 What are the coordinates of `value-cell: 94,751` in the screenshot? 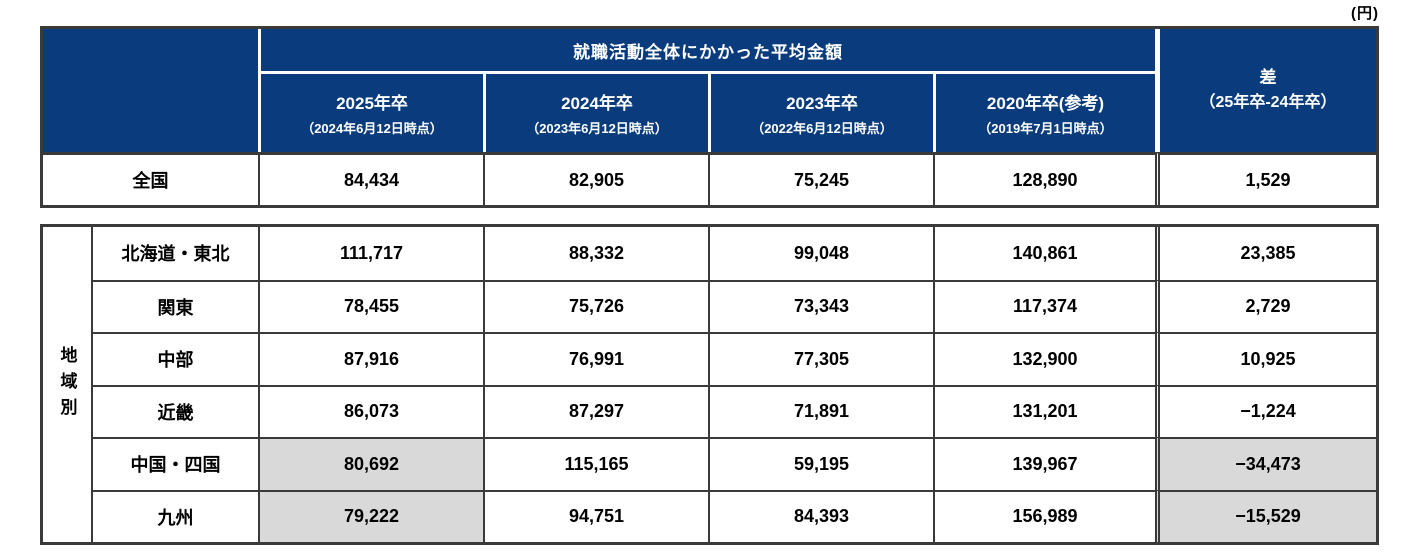 It's located at (595, 515).